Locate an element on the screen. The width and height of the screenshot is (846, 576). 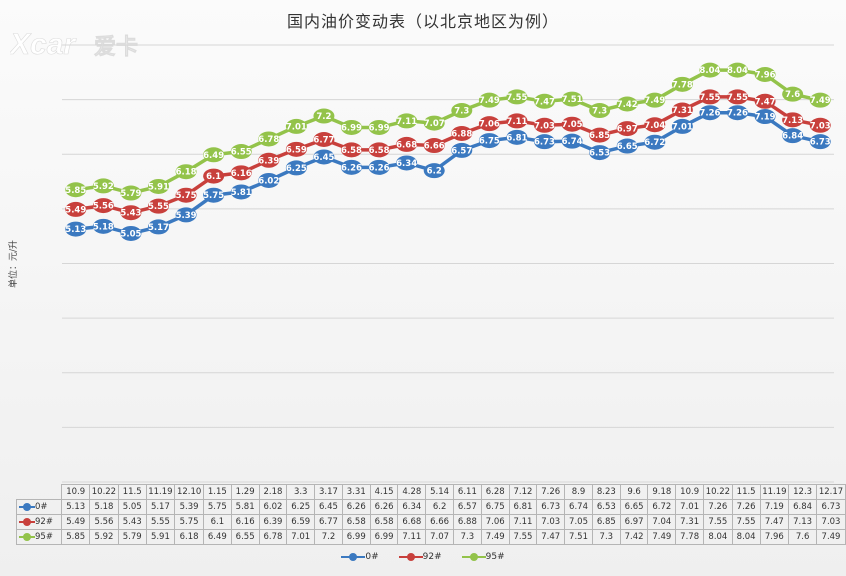
x-tick-label: 10.9 is located at coordinates (690, 492).